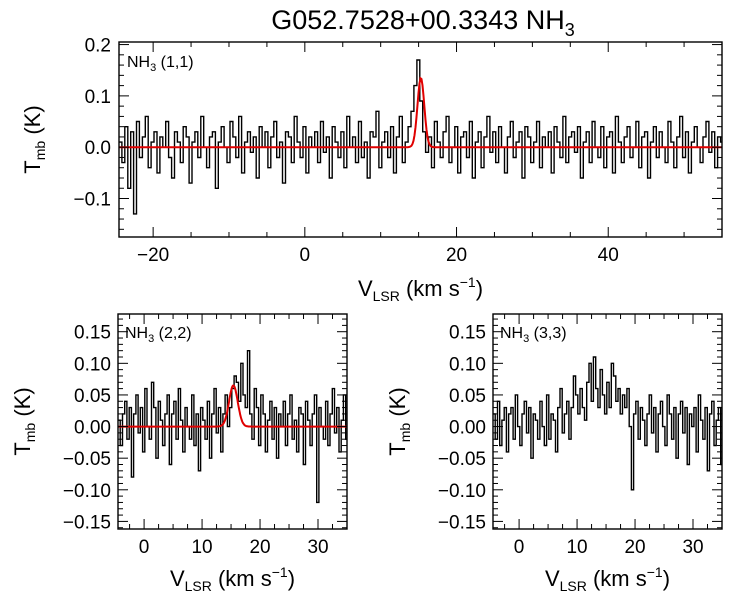  What do you see at coordinates (158, 335) in the screenshot?
I see `transition-label: NH3 (2,2)` at bounding box center [158, 335].